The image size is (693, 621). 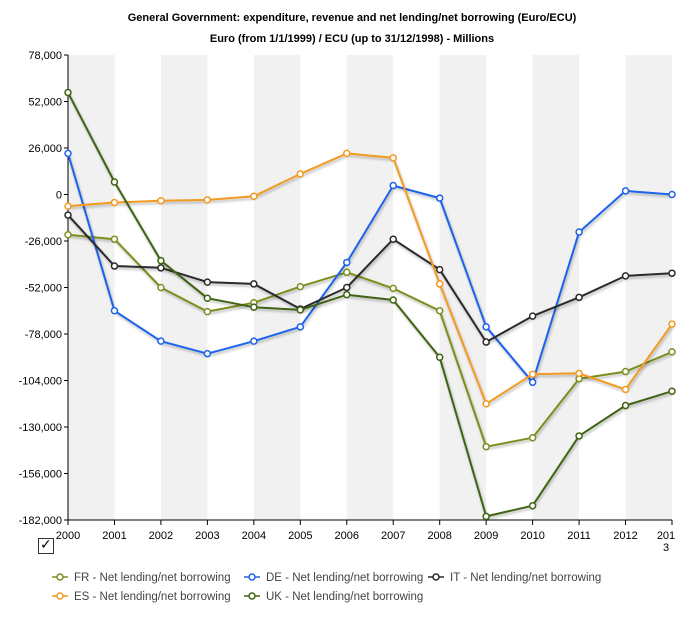 I want to click on x-tick-label: 2001, so click(x=114, y=536).